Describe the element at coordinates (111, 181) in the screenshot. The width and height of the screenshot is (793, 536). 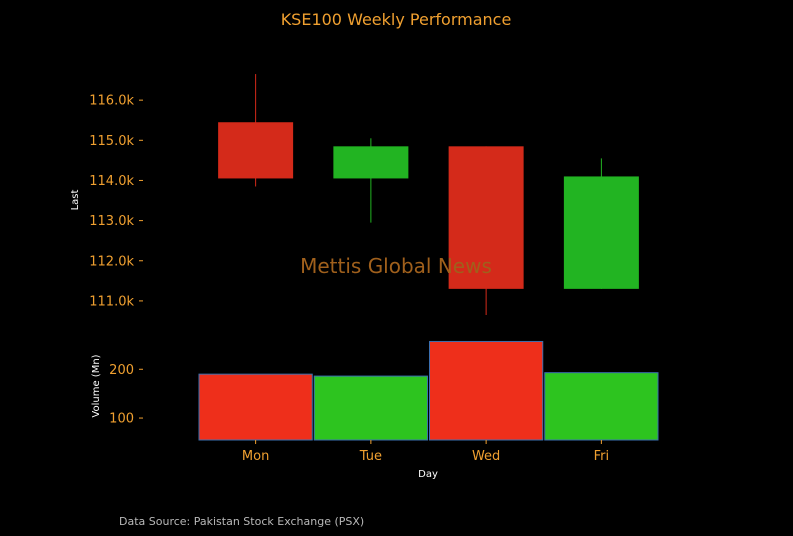
I see `price-tick-label: 114.0k` at that location.